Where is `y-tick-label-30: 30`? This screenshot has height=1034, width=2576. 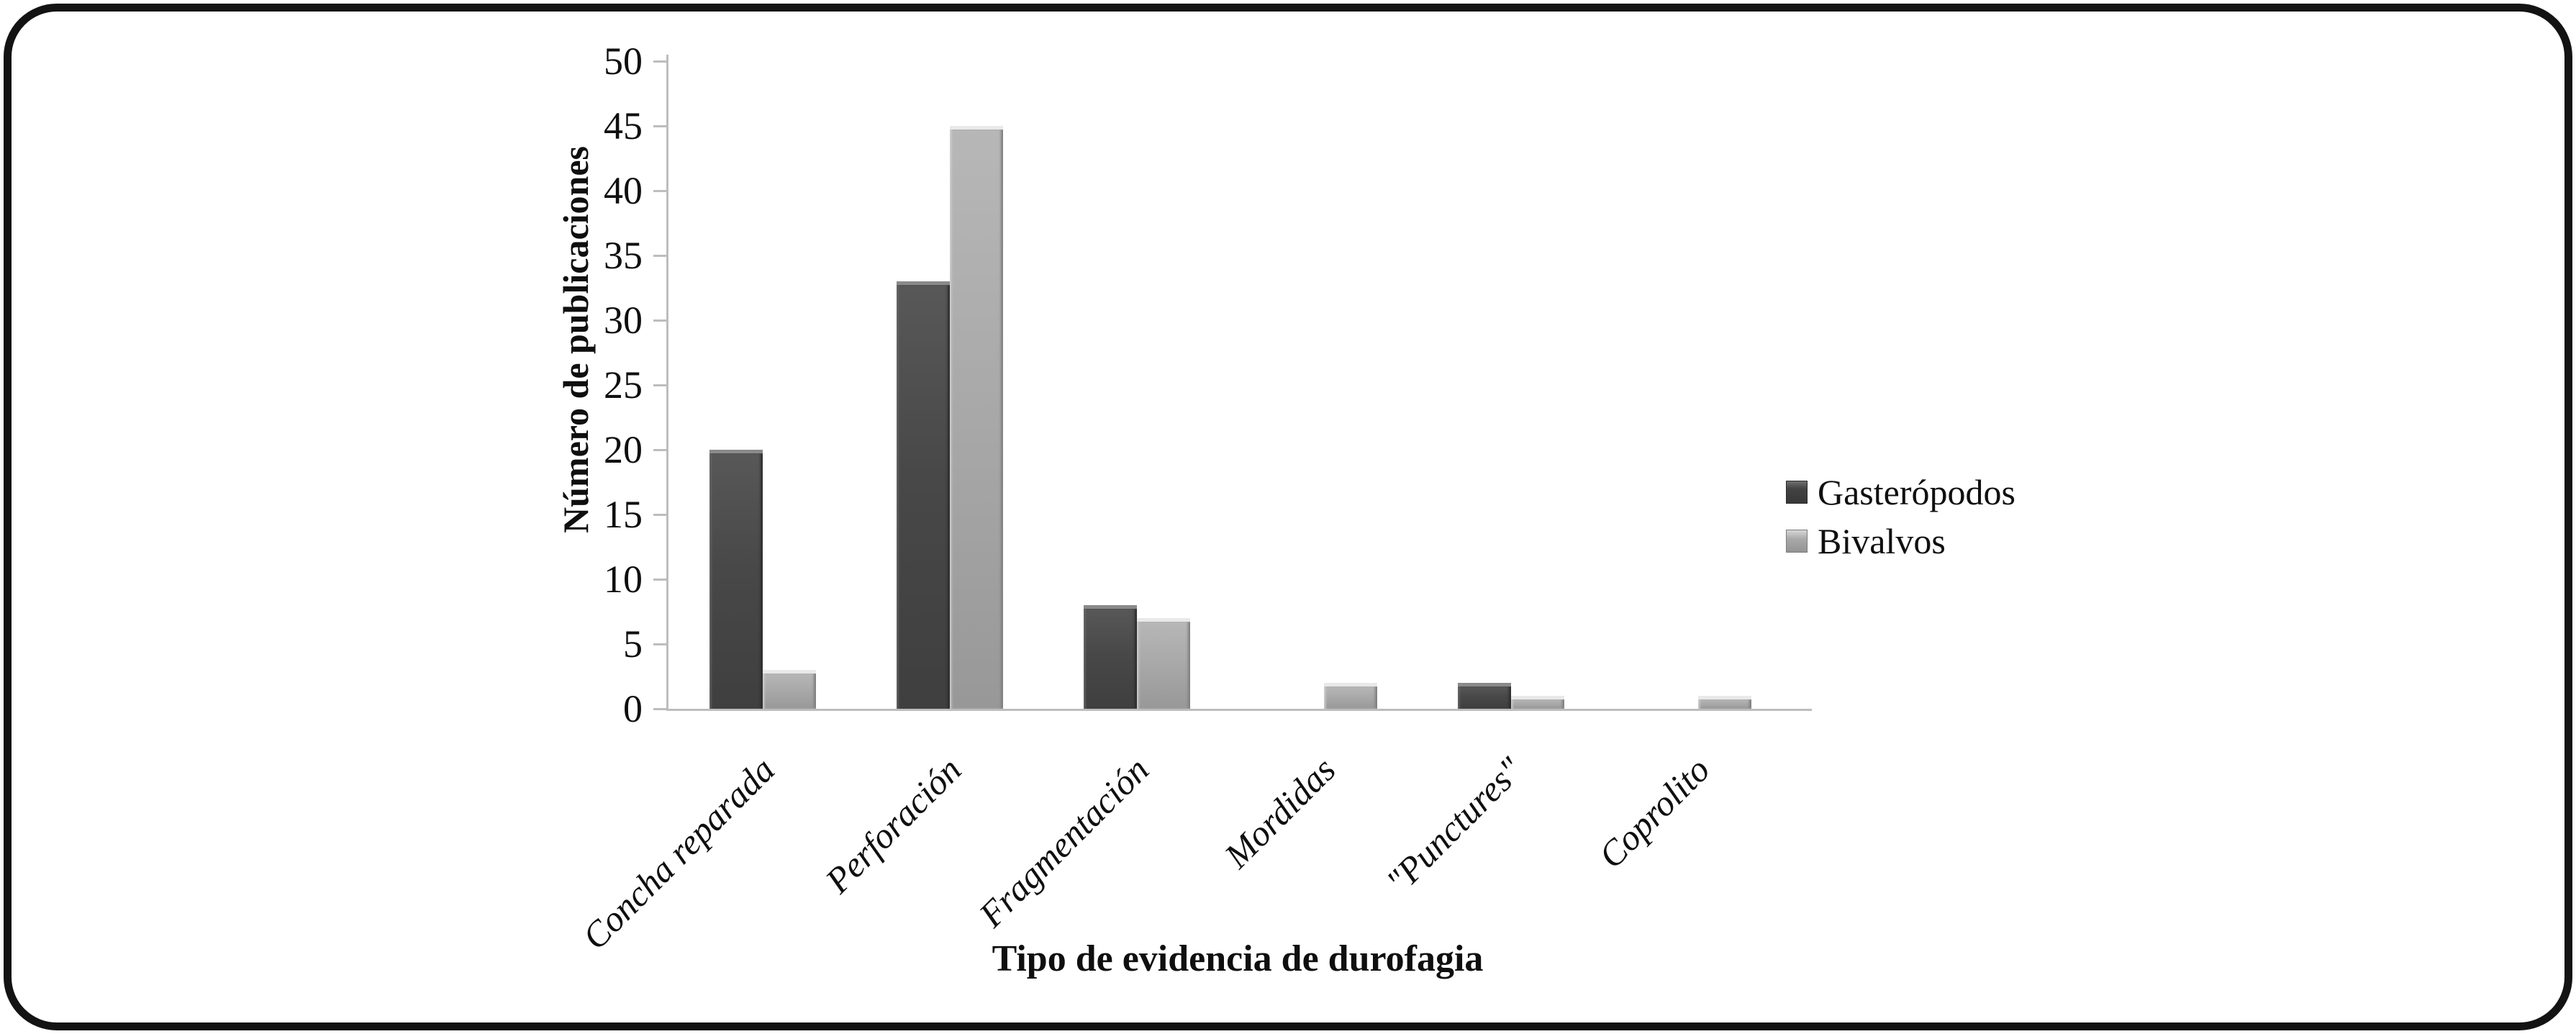 y-tick-label-30: 30 is located at coordinates (623, 320).